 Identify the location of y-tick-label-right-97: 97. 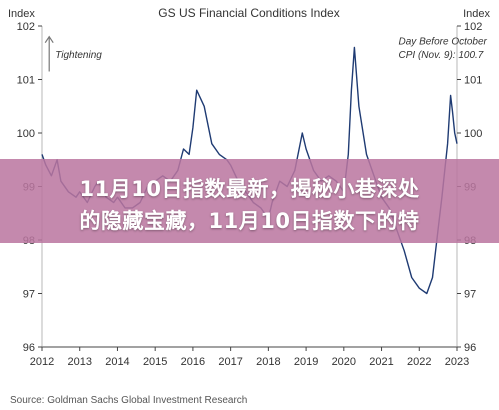
(470, 295).